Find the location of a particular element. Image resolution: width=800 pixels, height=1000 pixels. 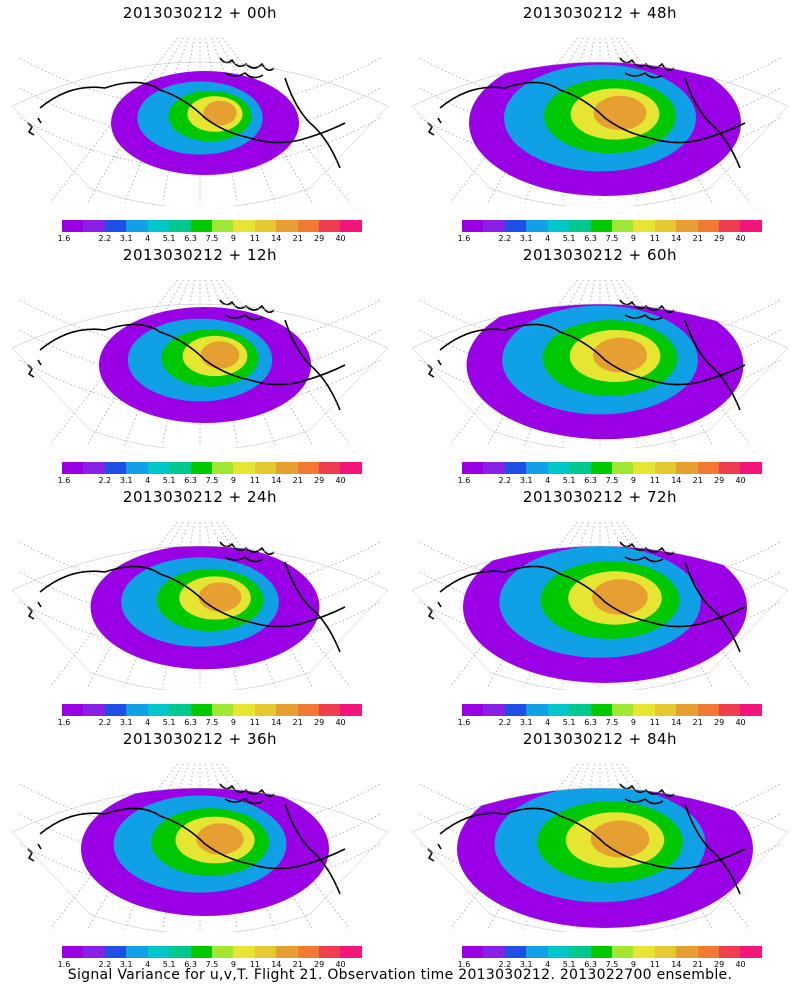

panel-title: 2013030212 + 12h is located at coordinates (200, 255).